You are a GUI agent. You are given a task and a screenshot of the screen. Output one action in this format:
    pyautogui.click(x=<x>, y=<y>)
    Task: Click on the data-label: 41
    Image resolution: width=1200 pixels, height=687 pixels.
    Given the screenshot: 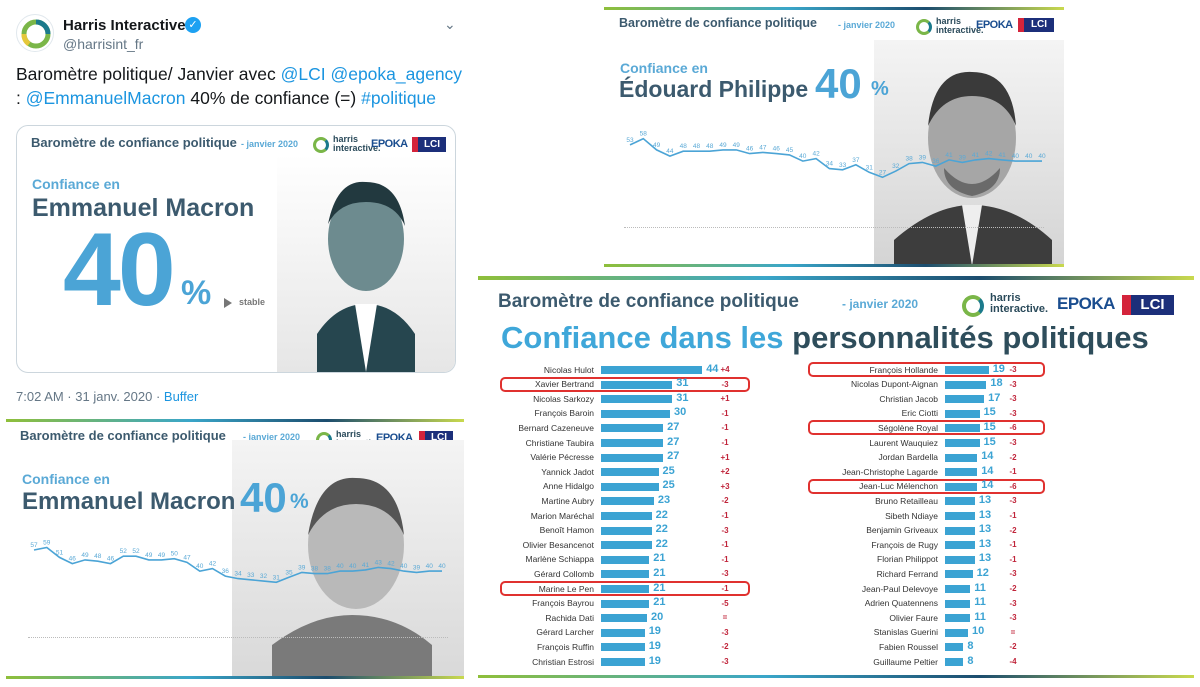 What is the action you would take?
    pyautogui.click(x=1002, y=155)
    